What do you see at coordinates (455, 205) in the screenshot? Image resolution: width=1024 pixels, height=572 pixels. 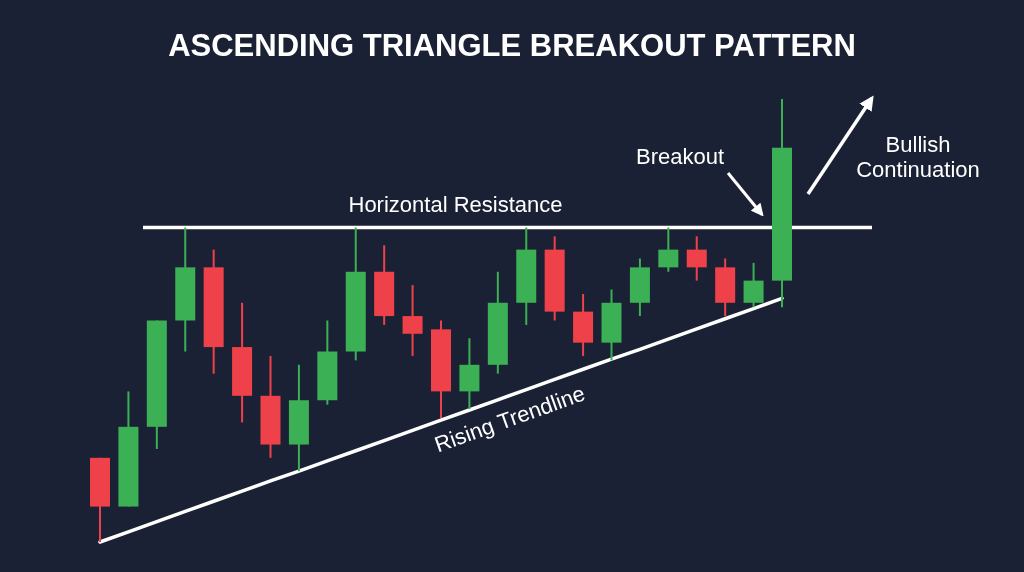 I see `ref-line-label: Horizontal Resistance` at bounding box center [455, 205].